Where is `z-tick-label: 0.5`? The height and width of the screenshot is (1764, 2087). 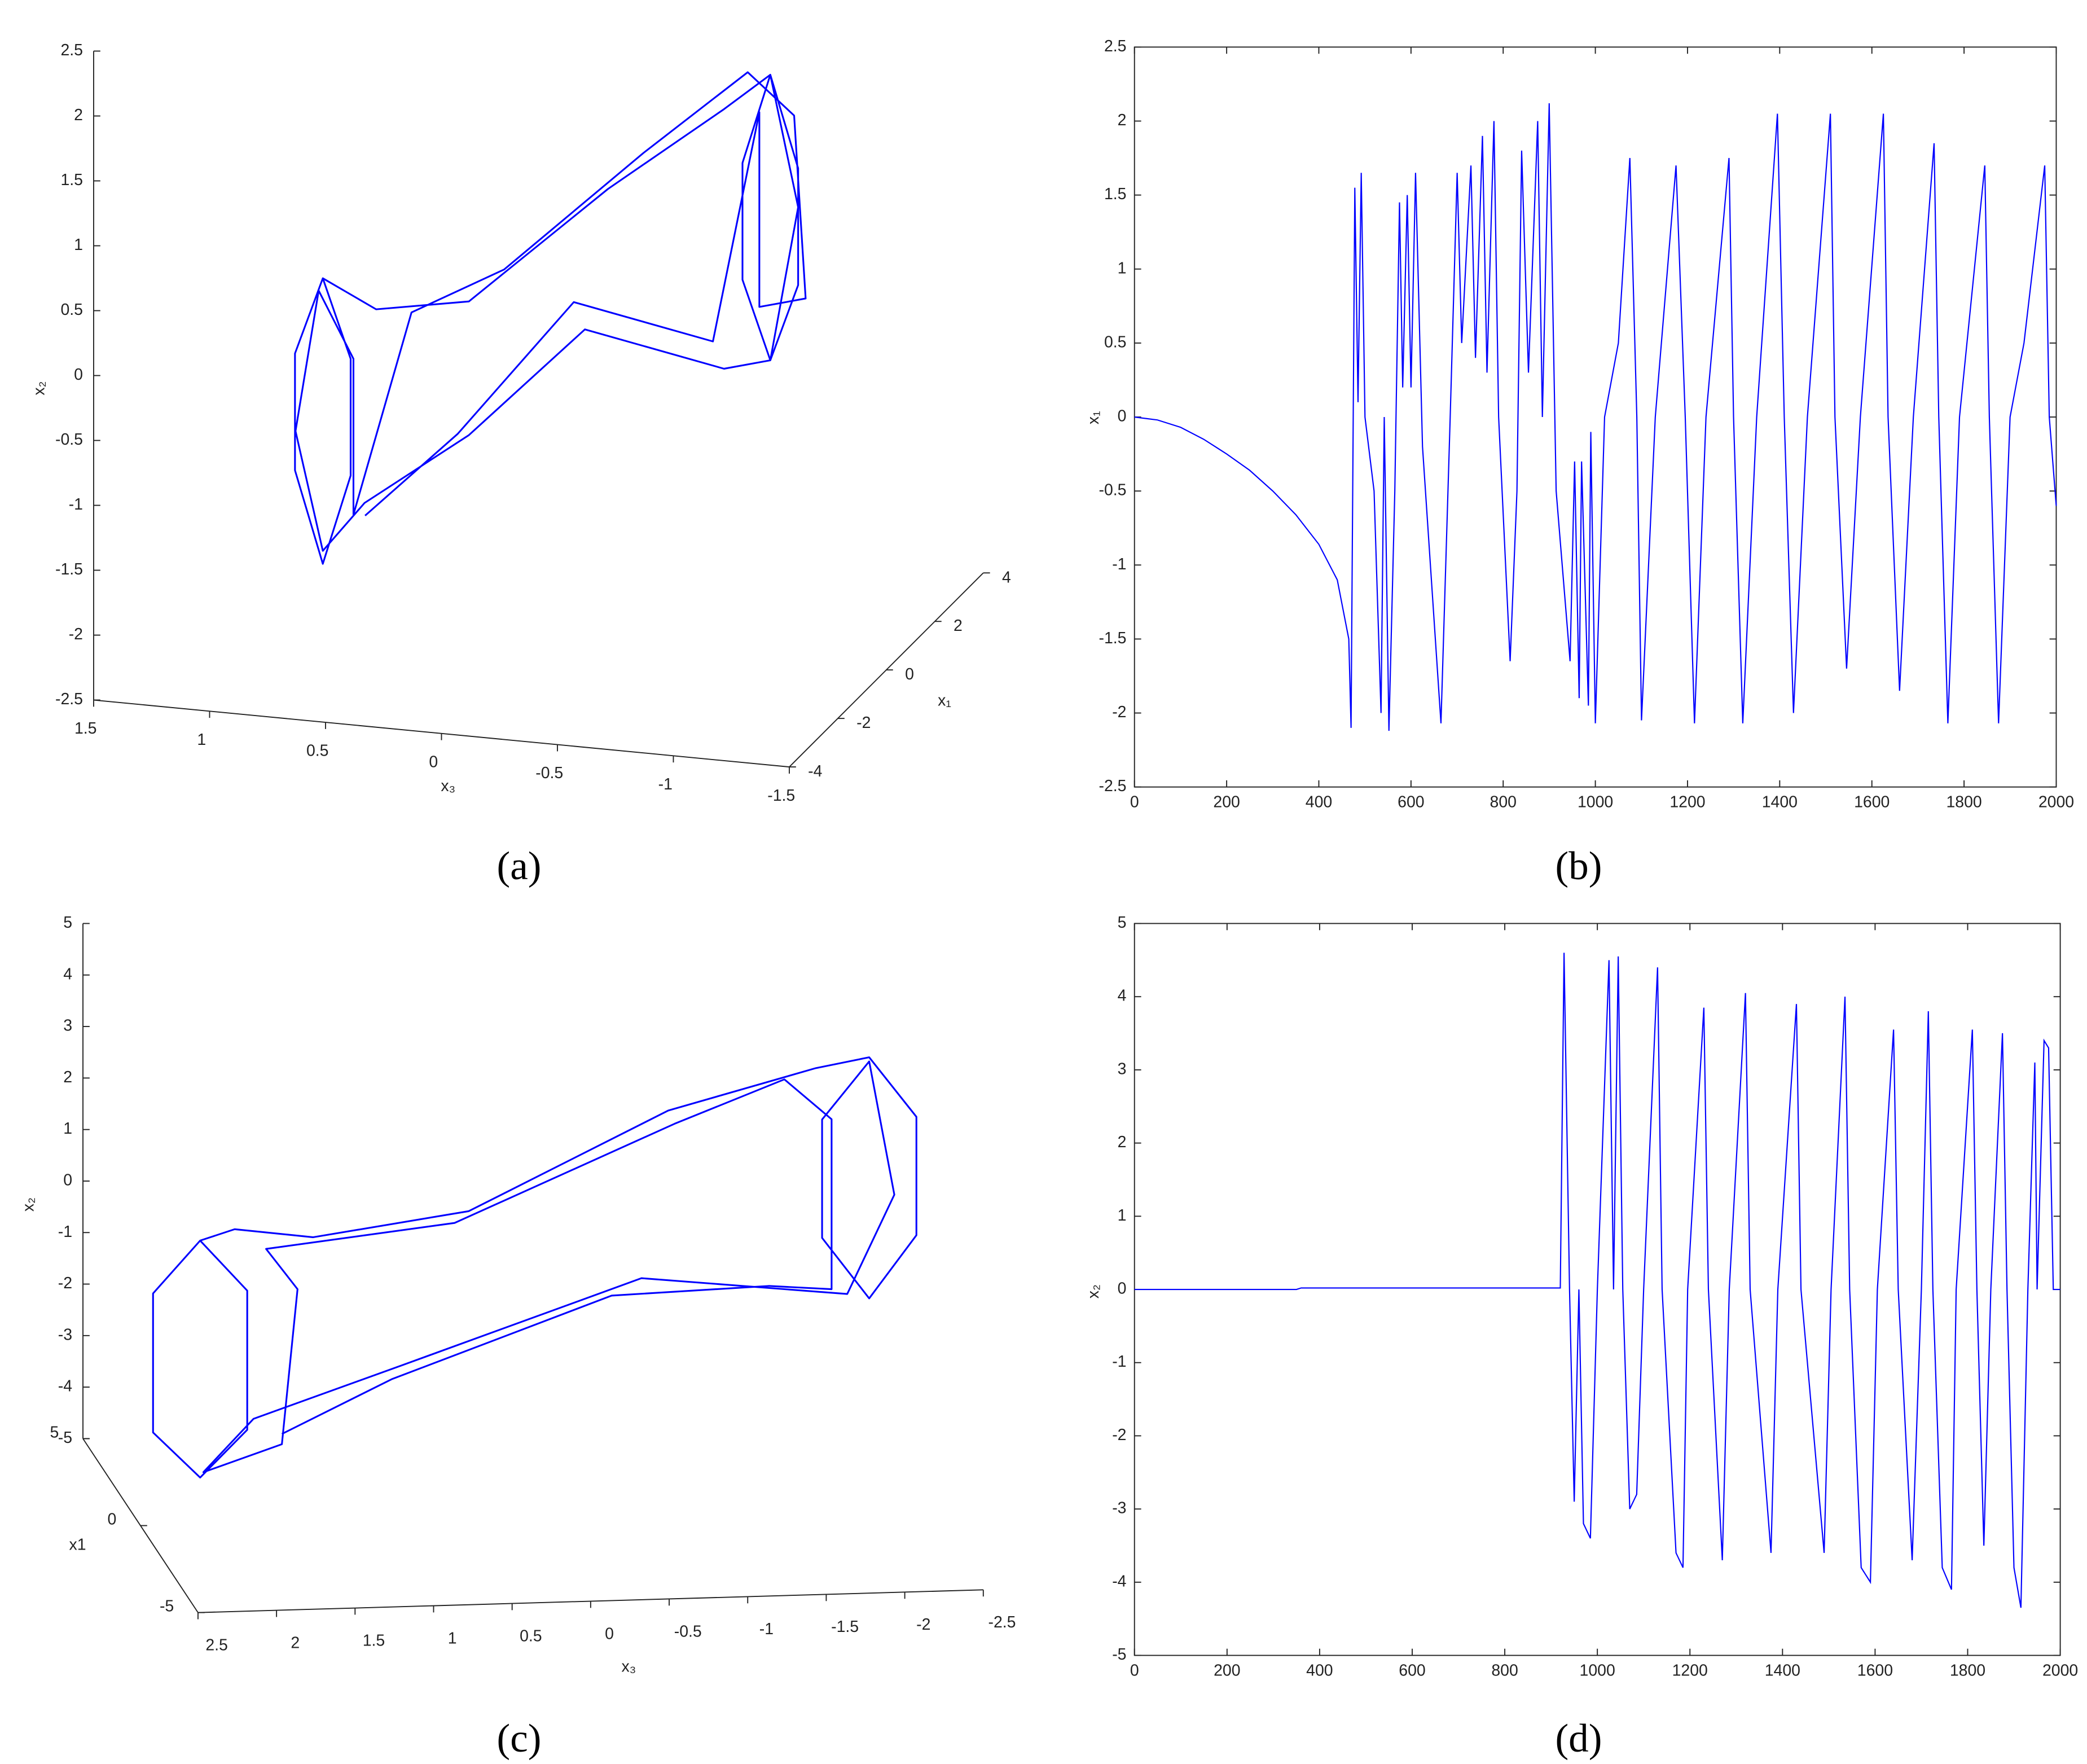
z-tick-label: 0.5 is located at coordinates (72, 310).